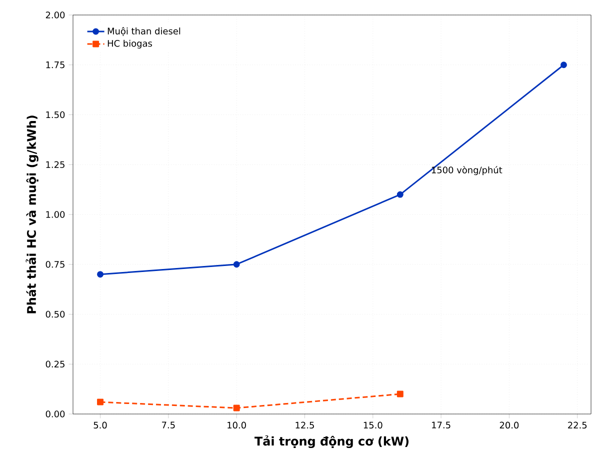 The image size is (592, 463). What do you see at coordinates (373, 425) in the screenshot?
I see `x-tick-label: 15.0` at bounding box center [373, 425].